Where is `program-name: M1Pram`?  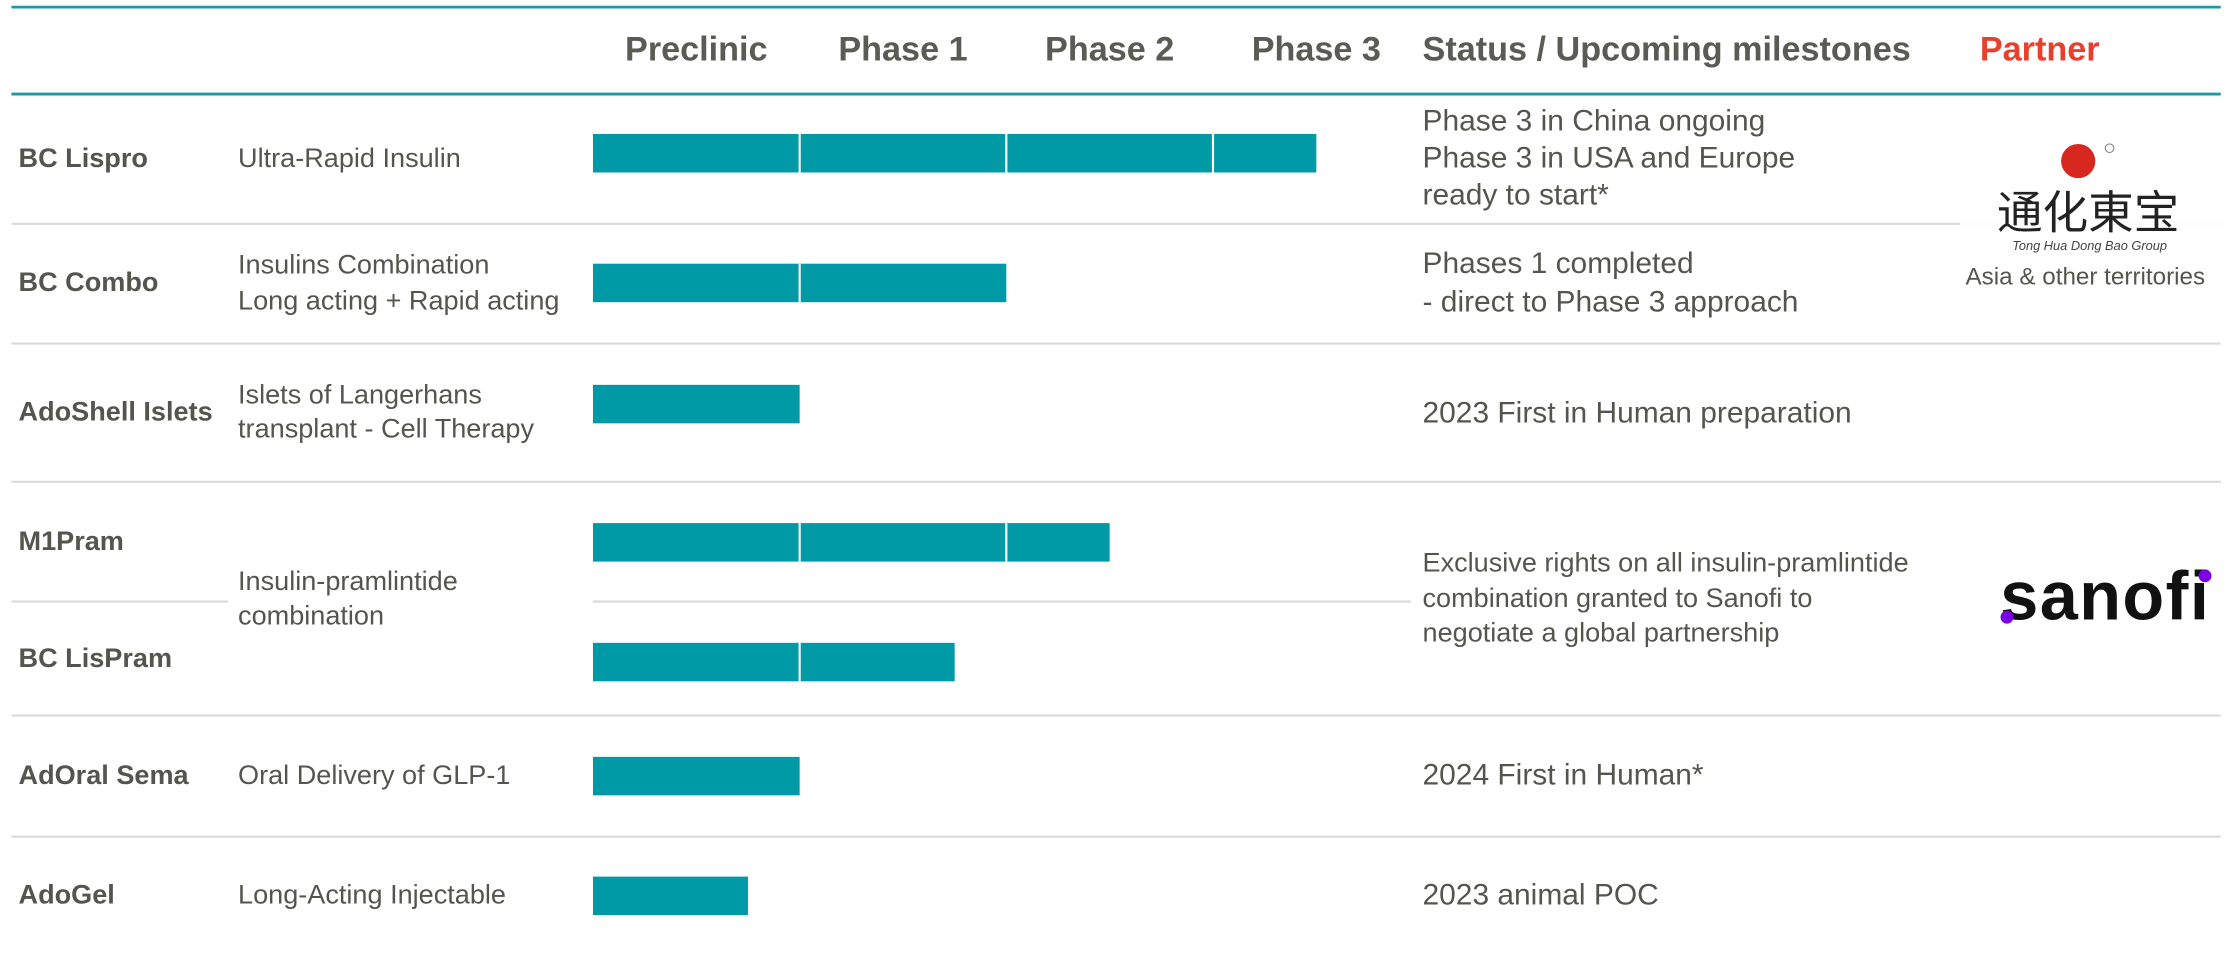
program-name: M1Pram is located at coordinates (71, 540).